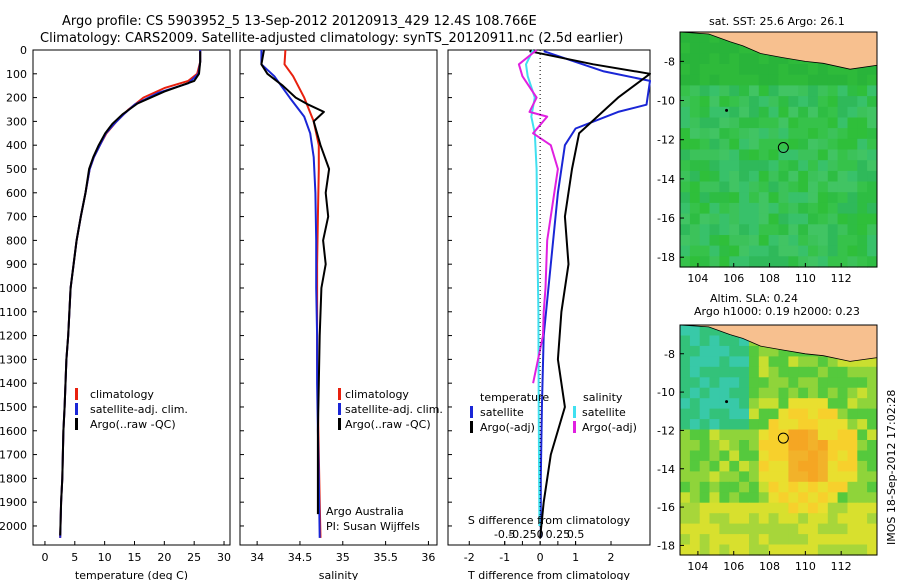 The height and width of the screenshot is (580, 900). Describe the element at coordinates (666, 101) in the screenshot. I see `y-tick-label: -10` at that location.